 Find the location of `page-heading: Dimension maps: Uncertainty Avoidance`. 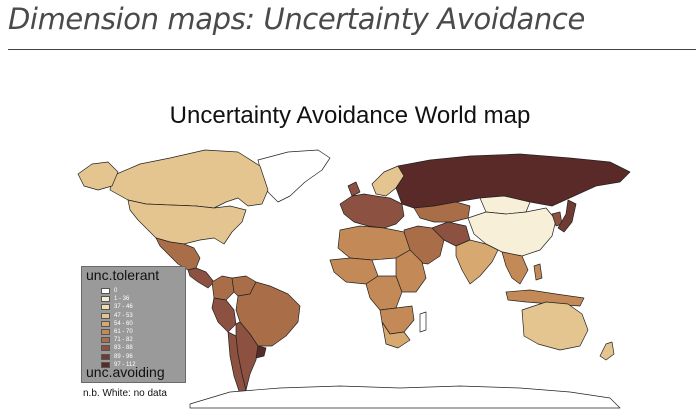

page-heading: Dimension maps: Uncertainty Avoidance is located at coordinates (296, 19).